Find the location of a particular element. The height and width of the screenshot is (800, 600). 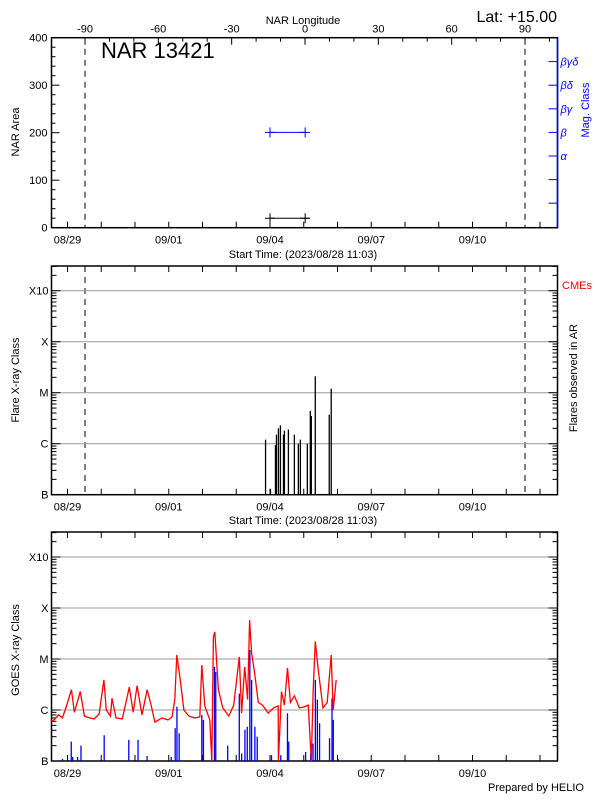

credit-label: Prepared by HELIO is located at coordinates (536, 788).